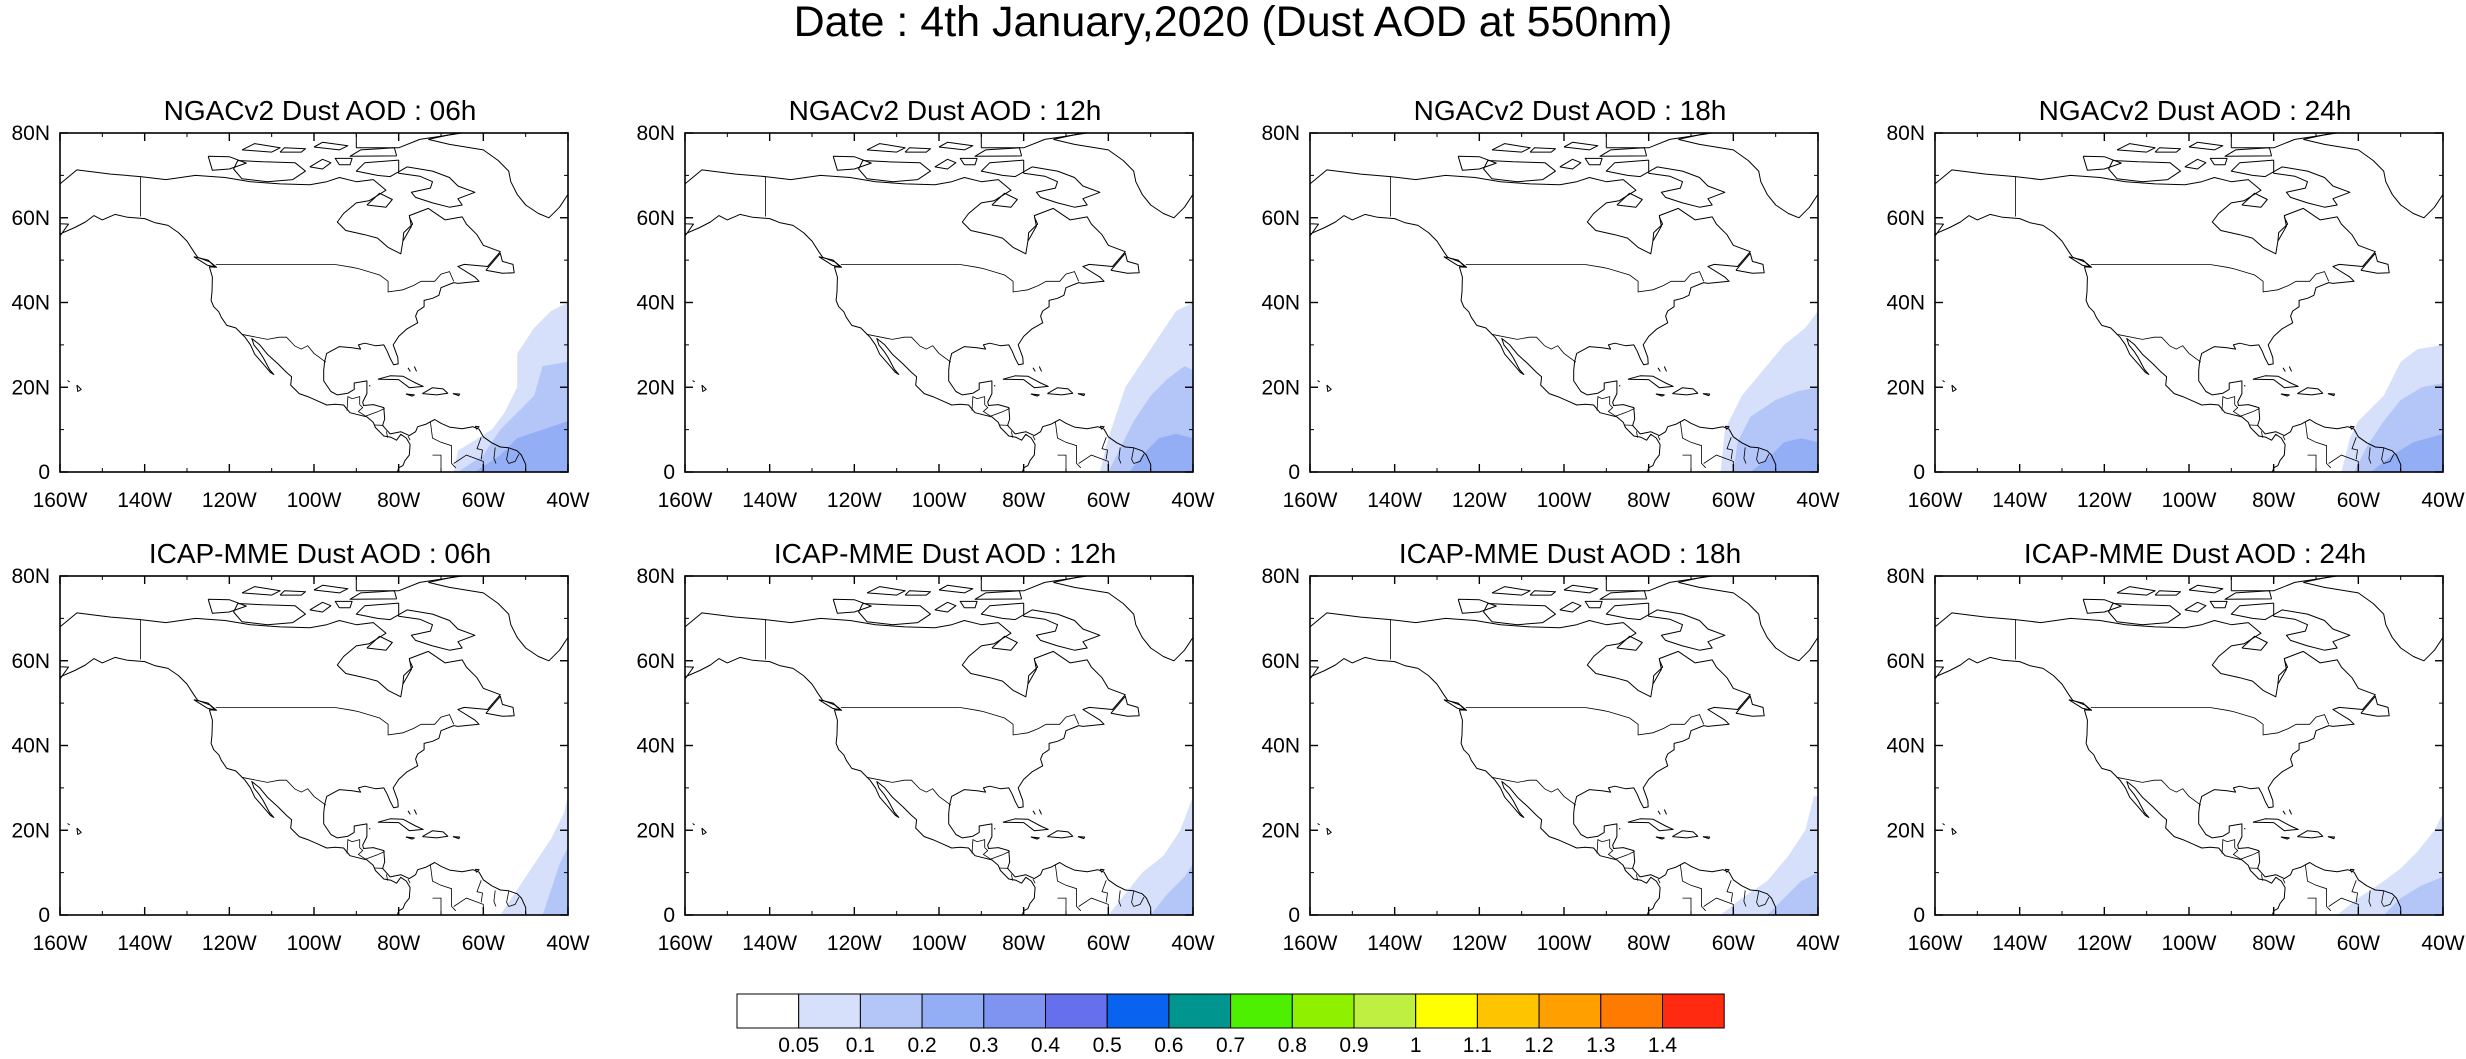 This screenshot has width=2466, height=1059. Describe the element at coordinates (945, 111) in the screenshot. I see `panel-title: NGACv2 Dust AOD : 12h` at that location.